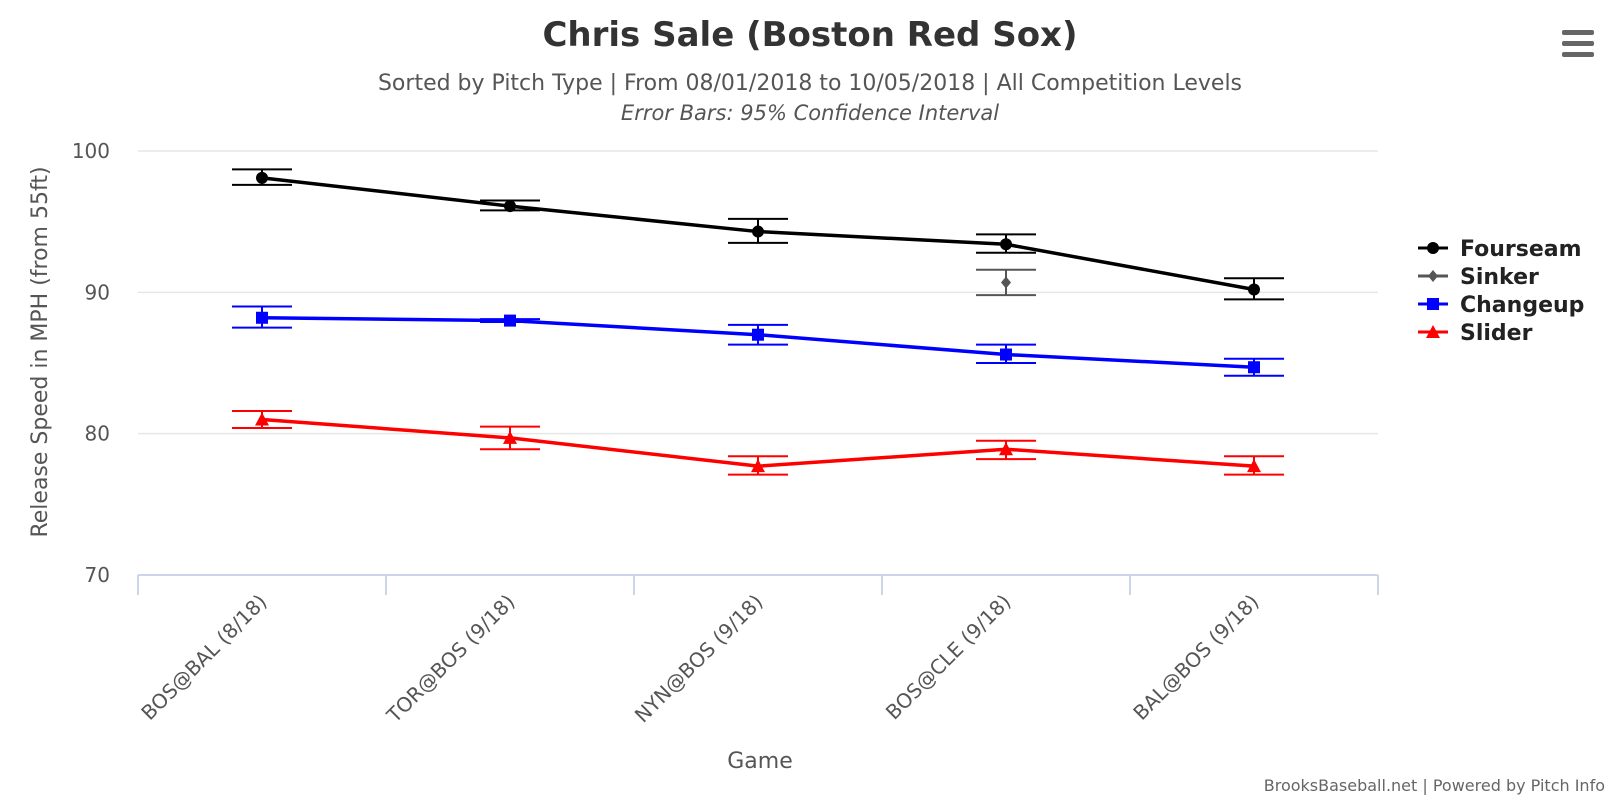 Image resolution: width=1620 pixels, height=800 pixels. Describe the element at coordinates (1496, 333) in the screenshot. I see `legend-label-slider: Slider` at that location.